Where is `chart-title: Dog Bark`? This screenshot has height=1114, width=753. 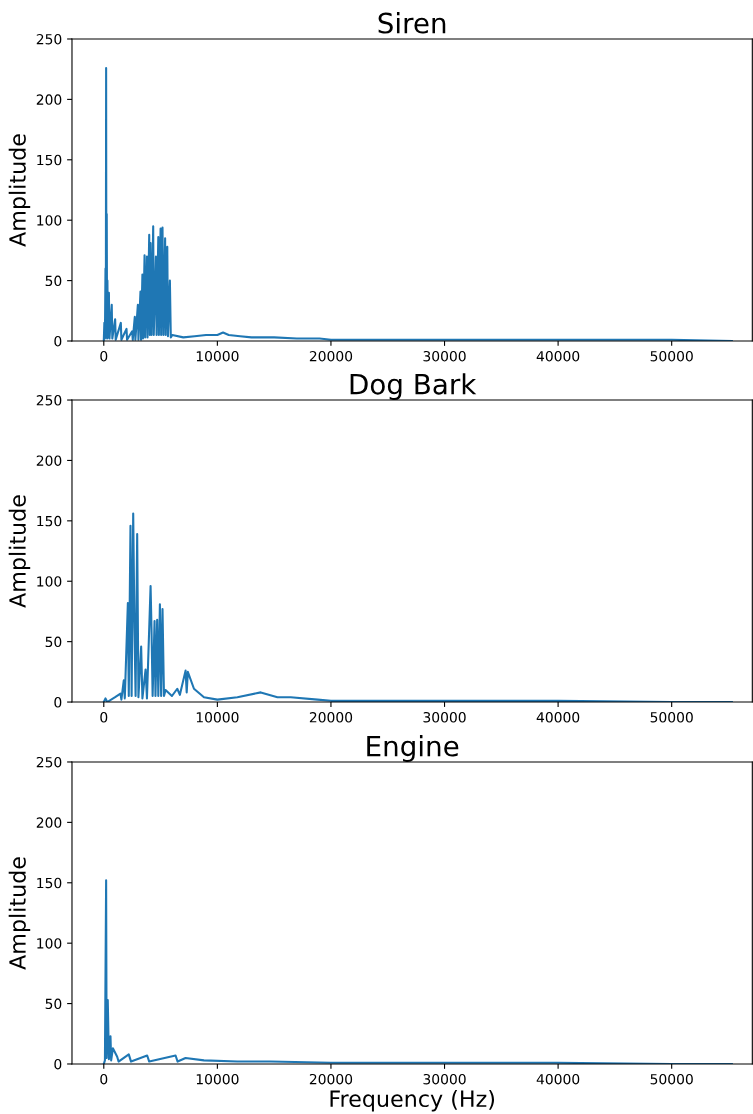 chart-title: Dog Bark is located at coordinates (413, 387).